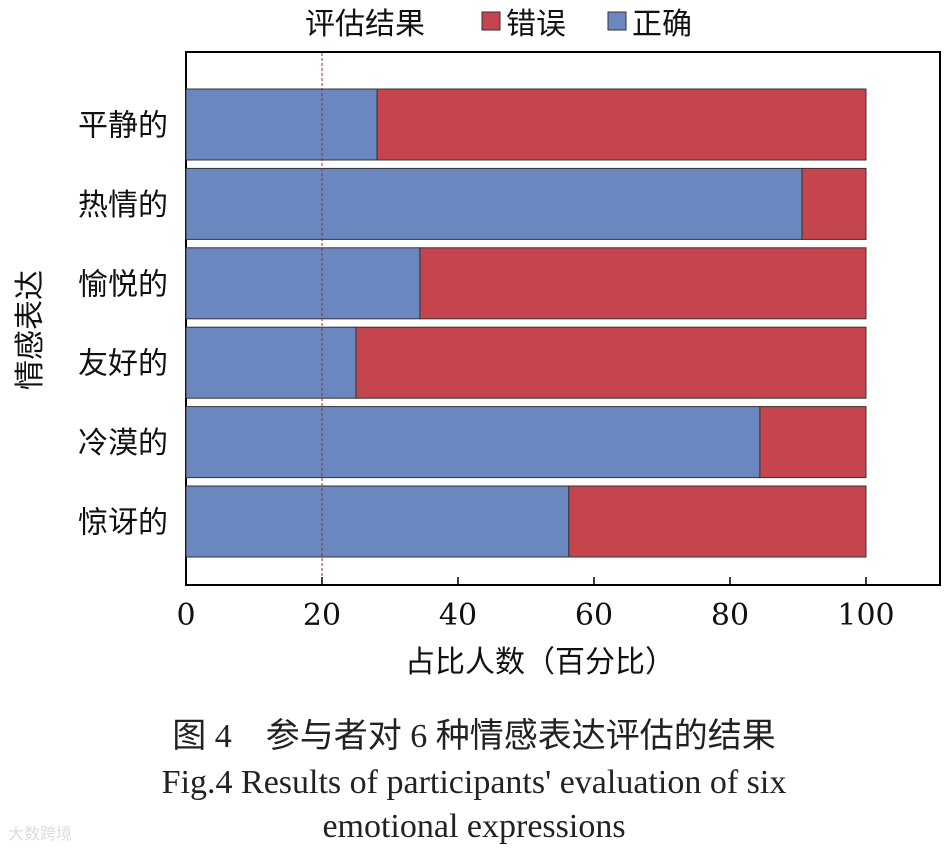 The image size is (948, 854). Describe the element at coordinates (474, 736) in the screenshot. I see `caption-cn: 图 4 参与者对 6 种情感表达评估的结果` at that location.